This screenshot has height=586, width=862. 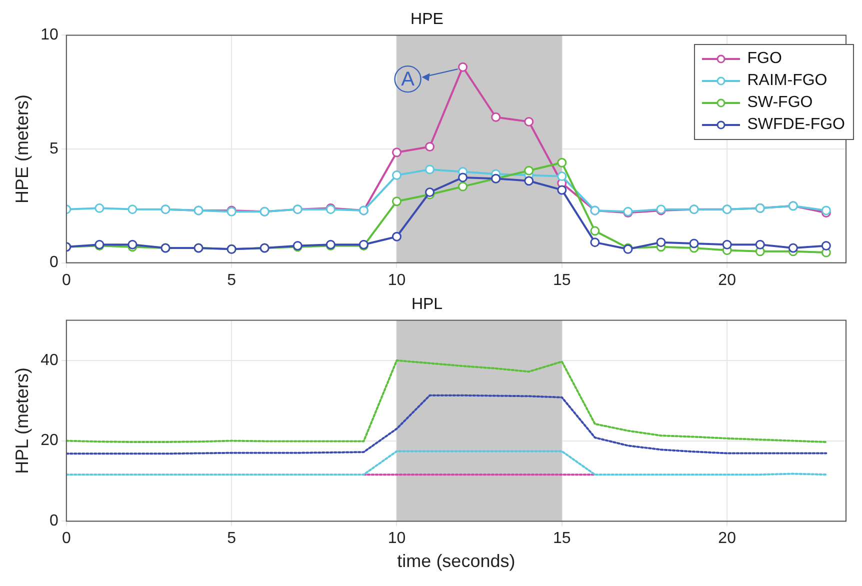 I want to click on y-tick-label: 40, so click(x=49, y=360).